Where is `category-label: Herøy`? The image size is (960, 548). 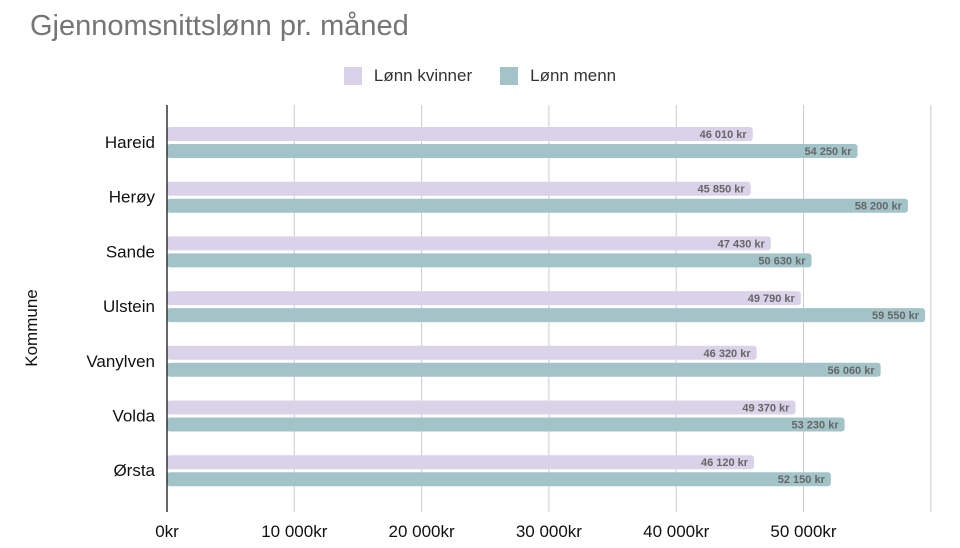
category-label: Herøy is located at coordinates (132, 197).